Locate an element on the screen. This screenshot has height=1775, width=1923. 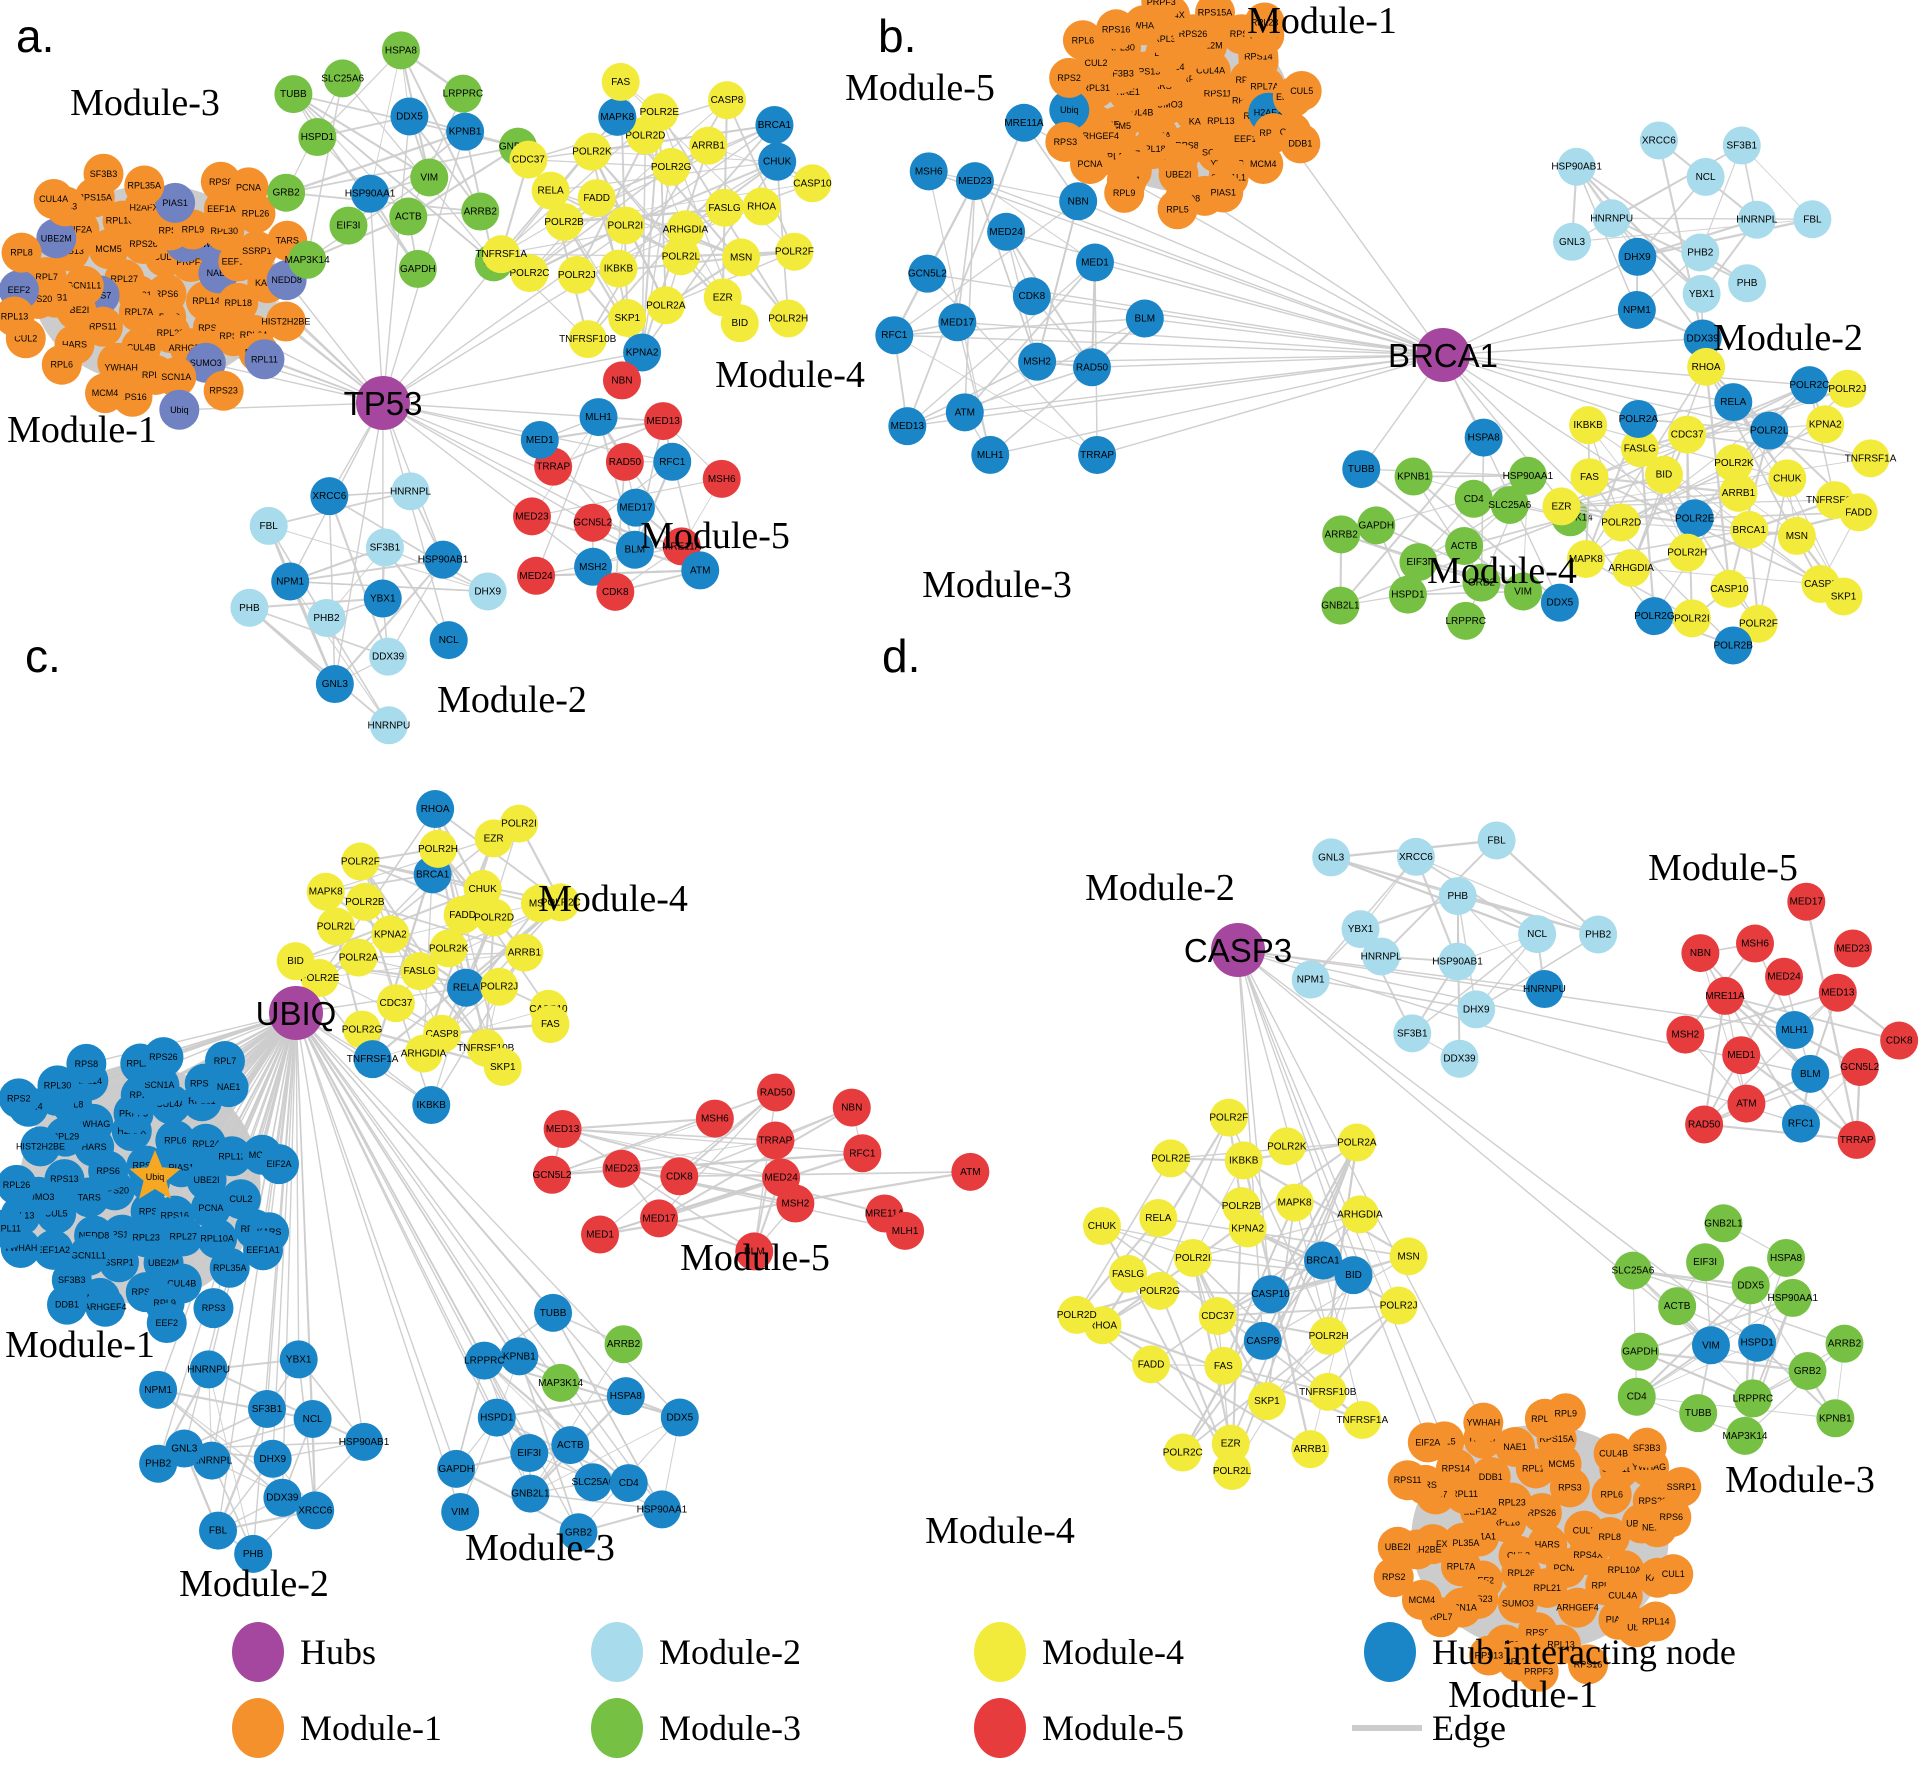
node-POLR2F is located at coordinates (1758, 623).